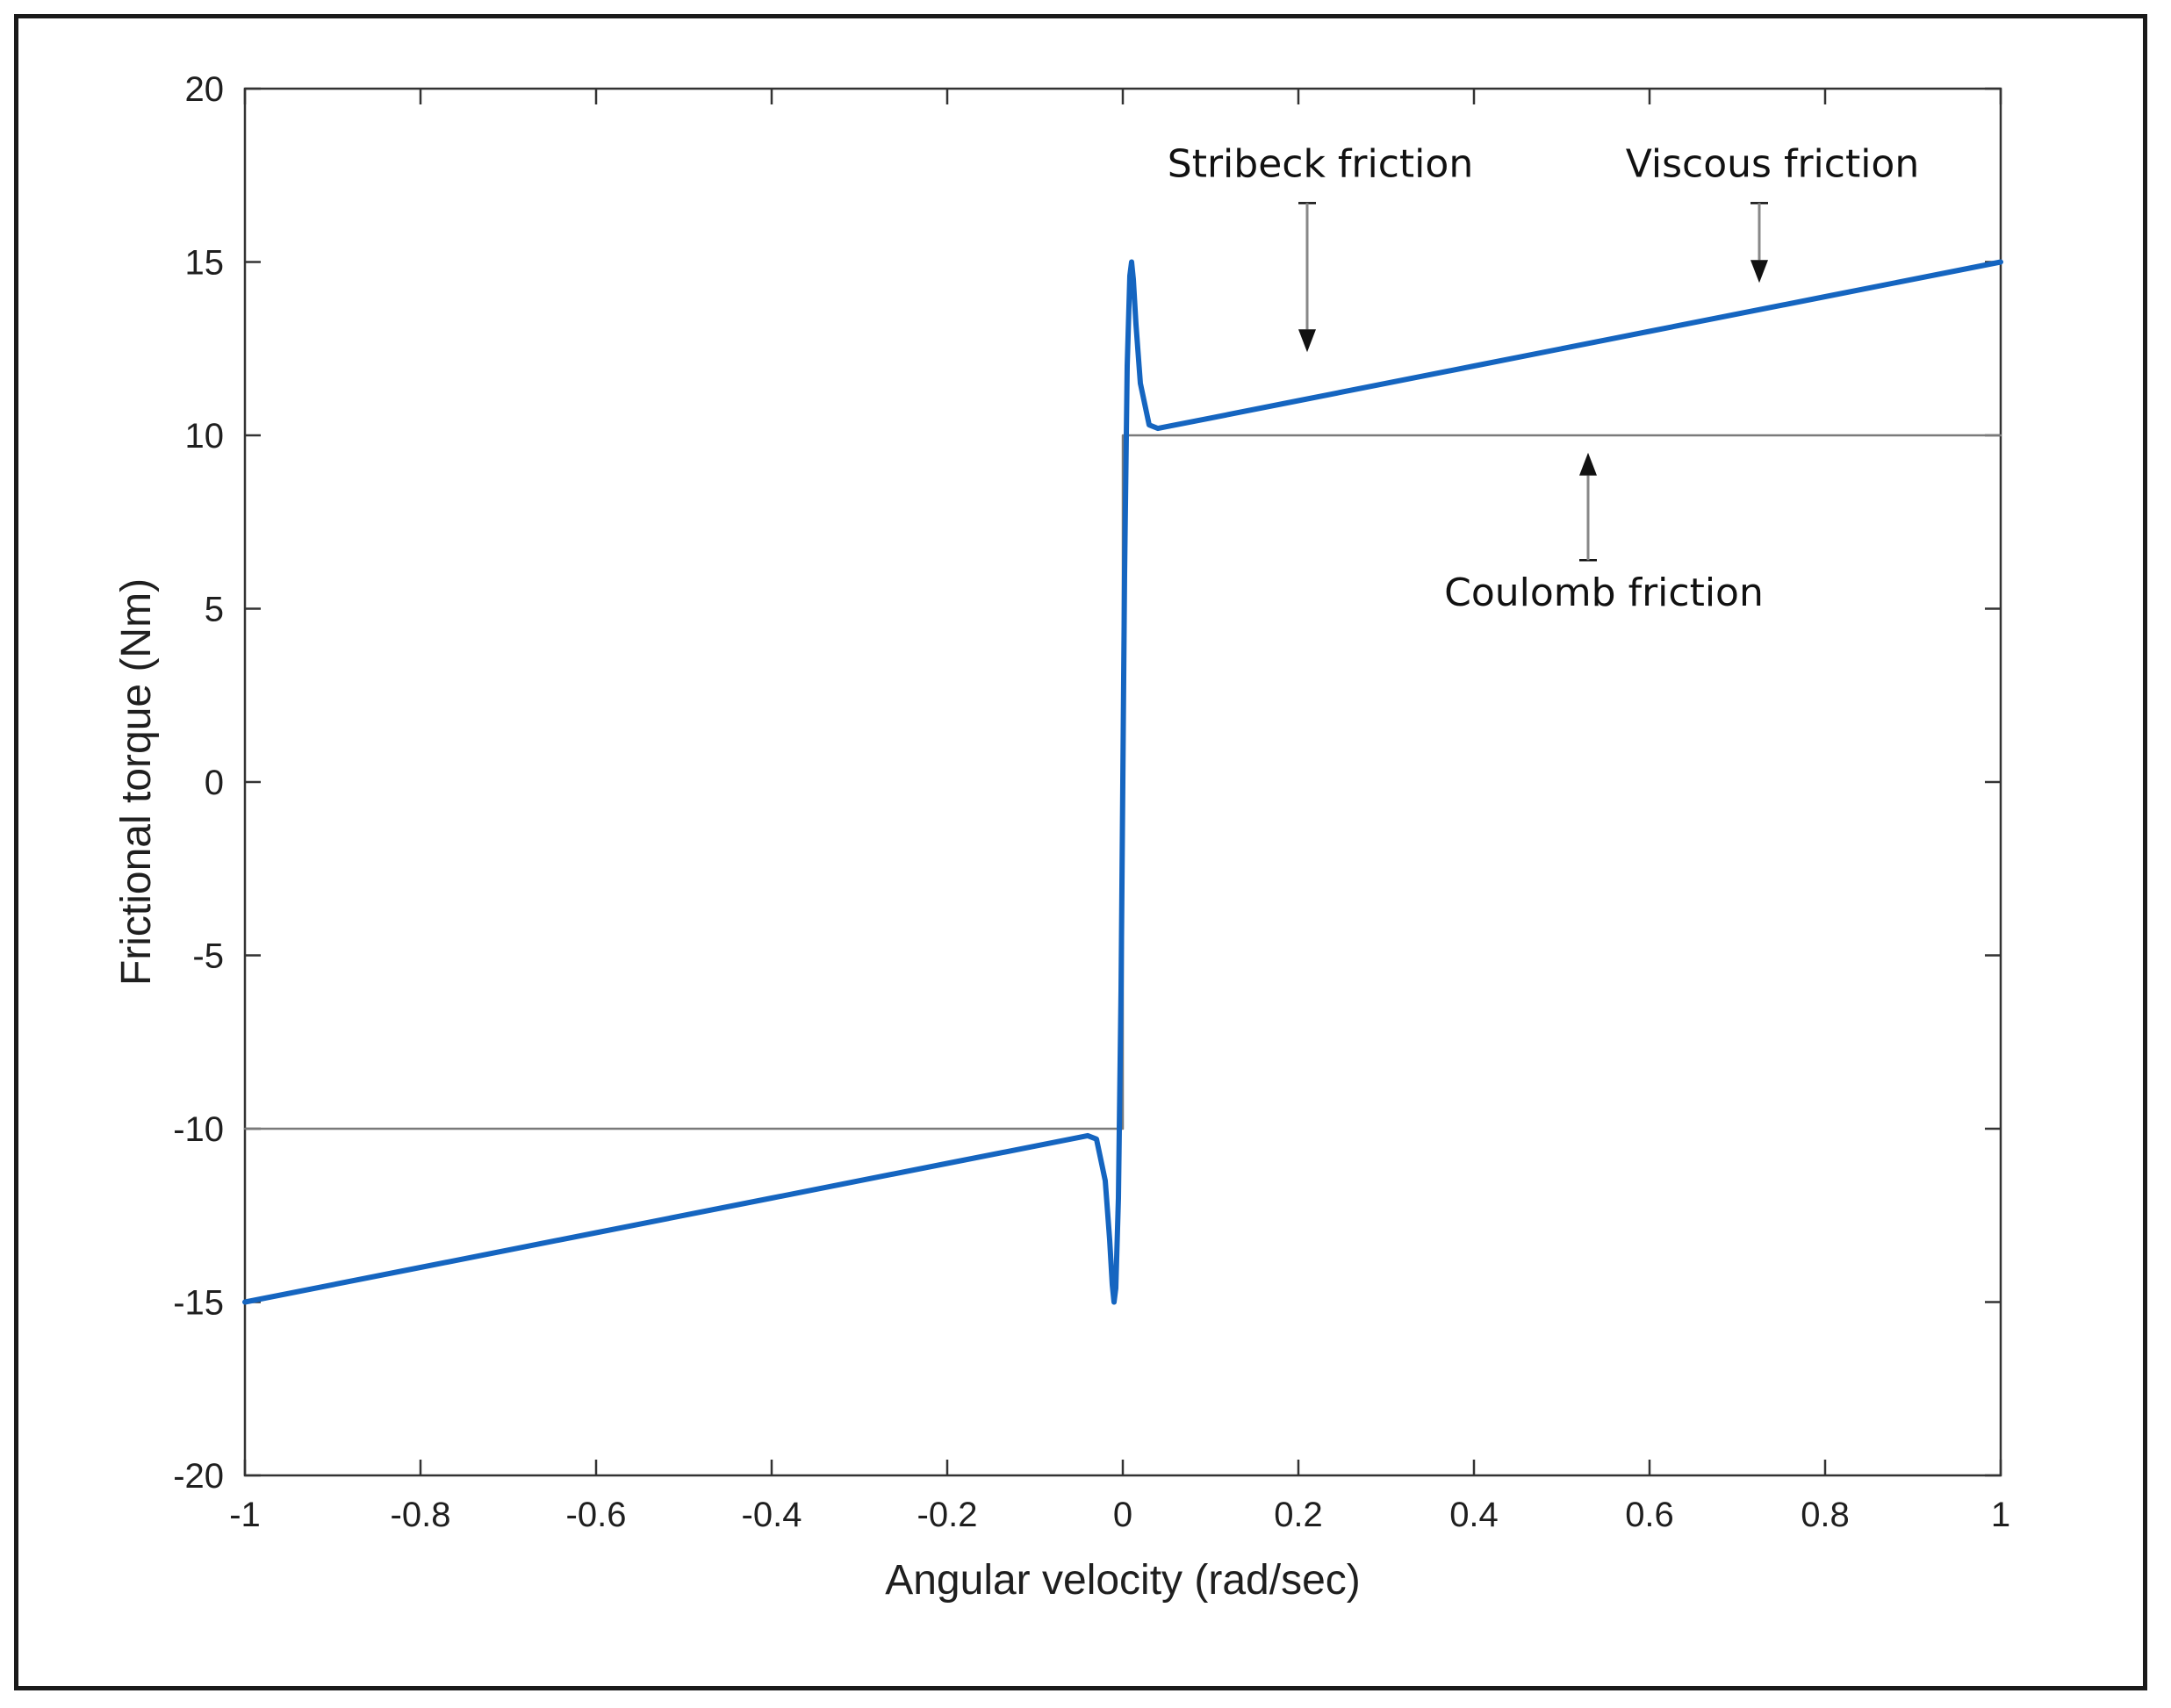  I want to click on x-tick-label: 1, so click(2000, 1515).